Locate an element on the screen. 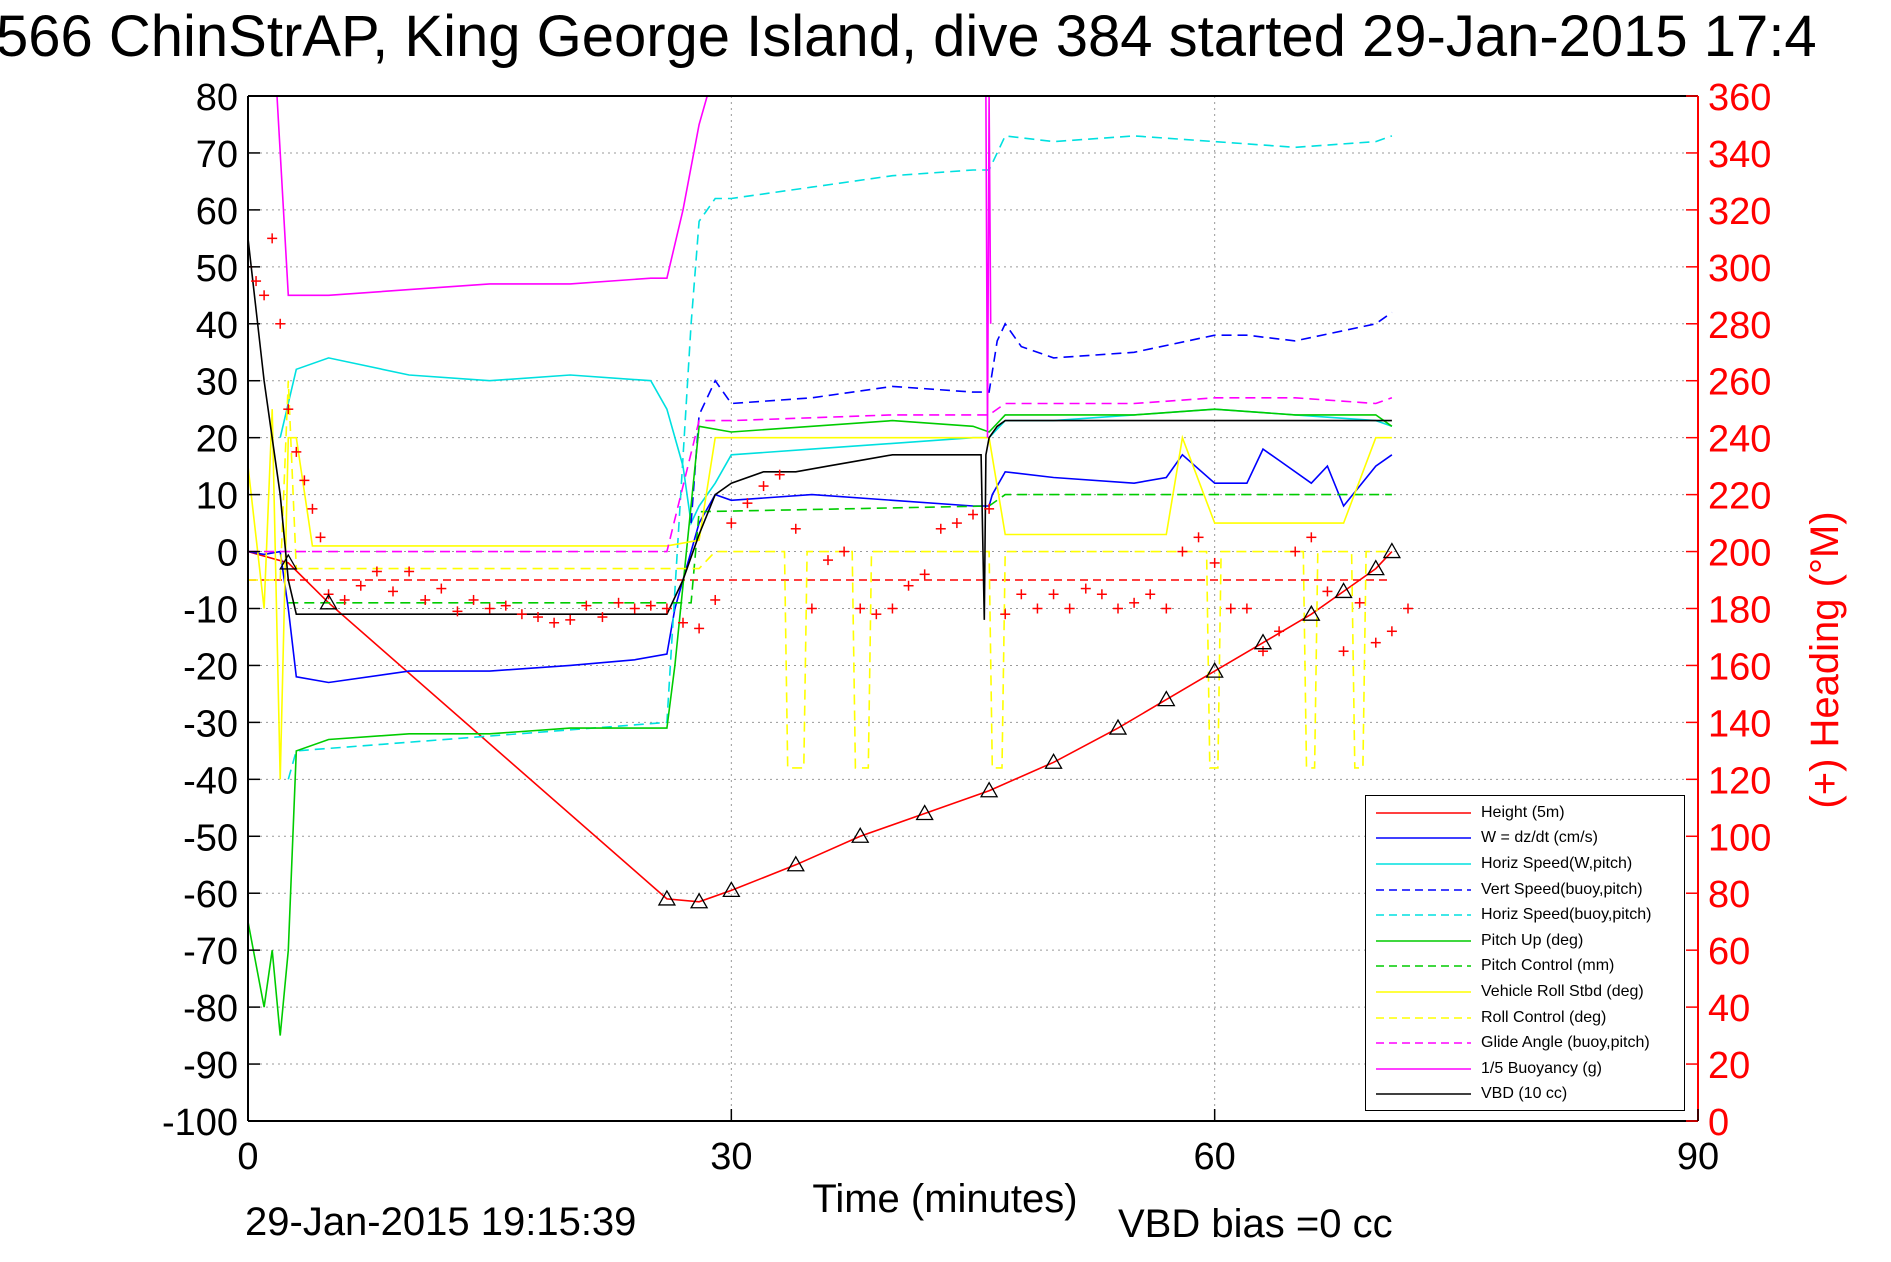  y2-tick-label: 140 is located at coordinates (1739, 724).